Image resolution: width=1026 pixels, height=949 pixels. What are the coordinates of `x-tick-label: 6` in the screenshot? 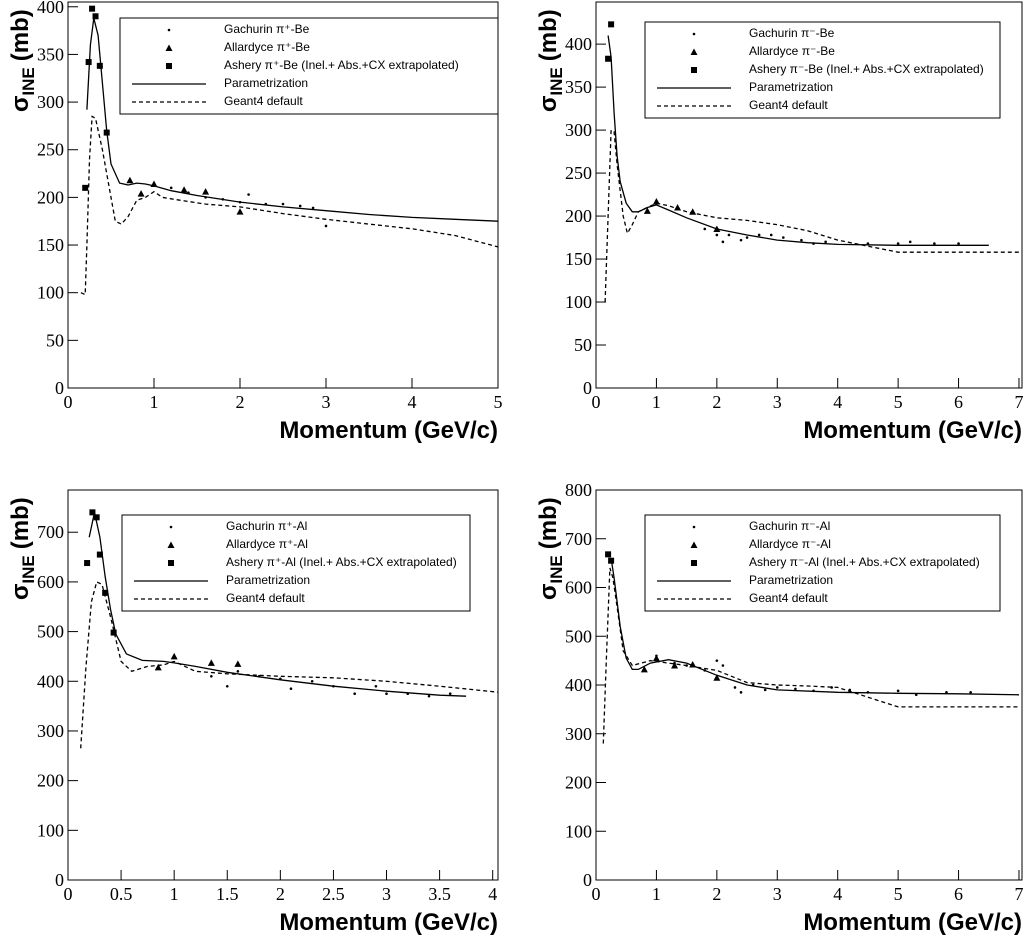 It's located at (958, 402).